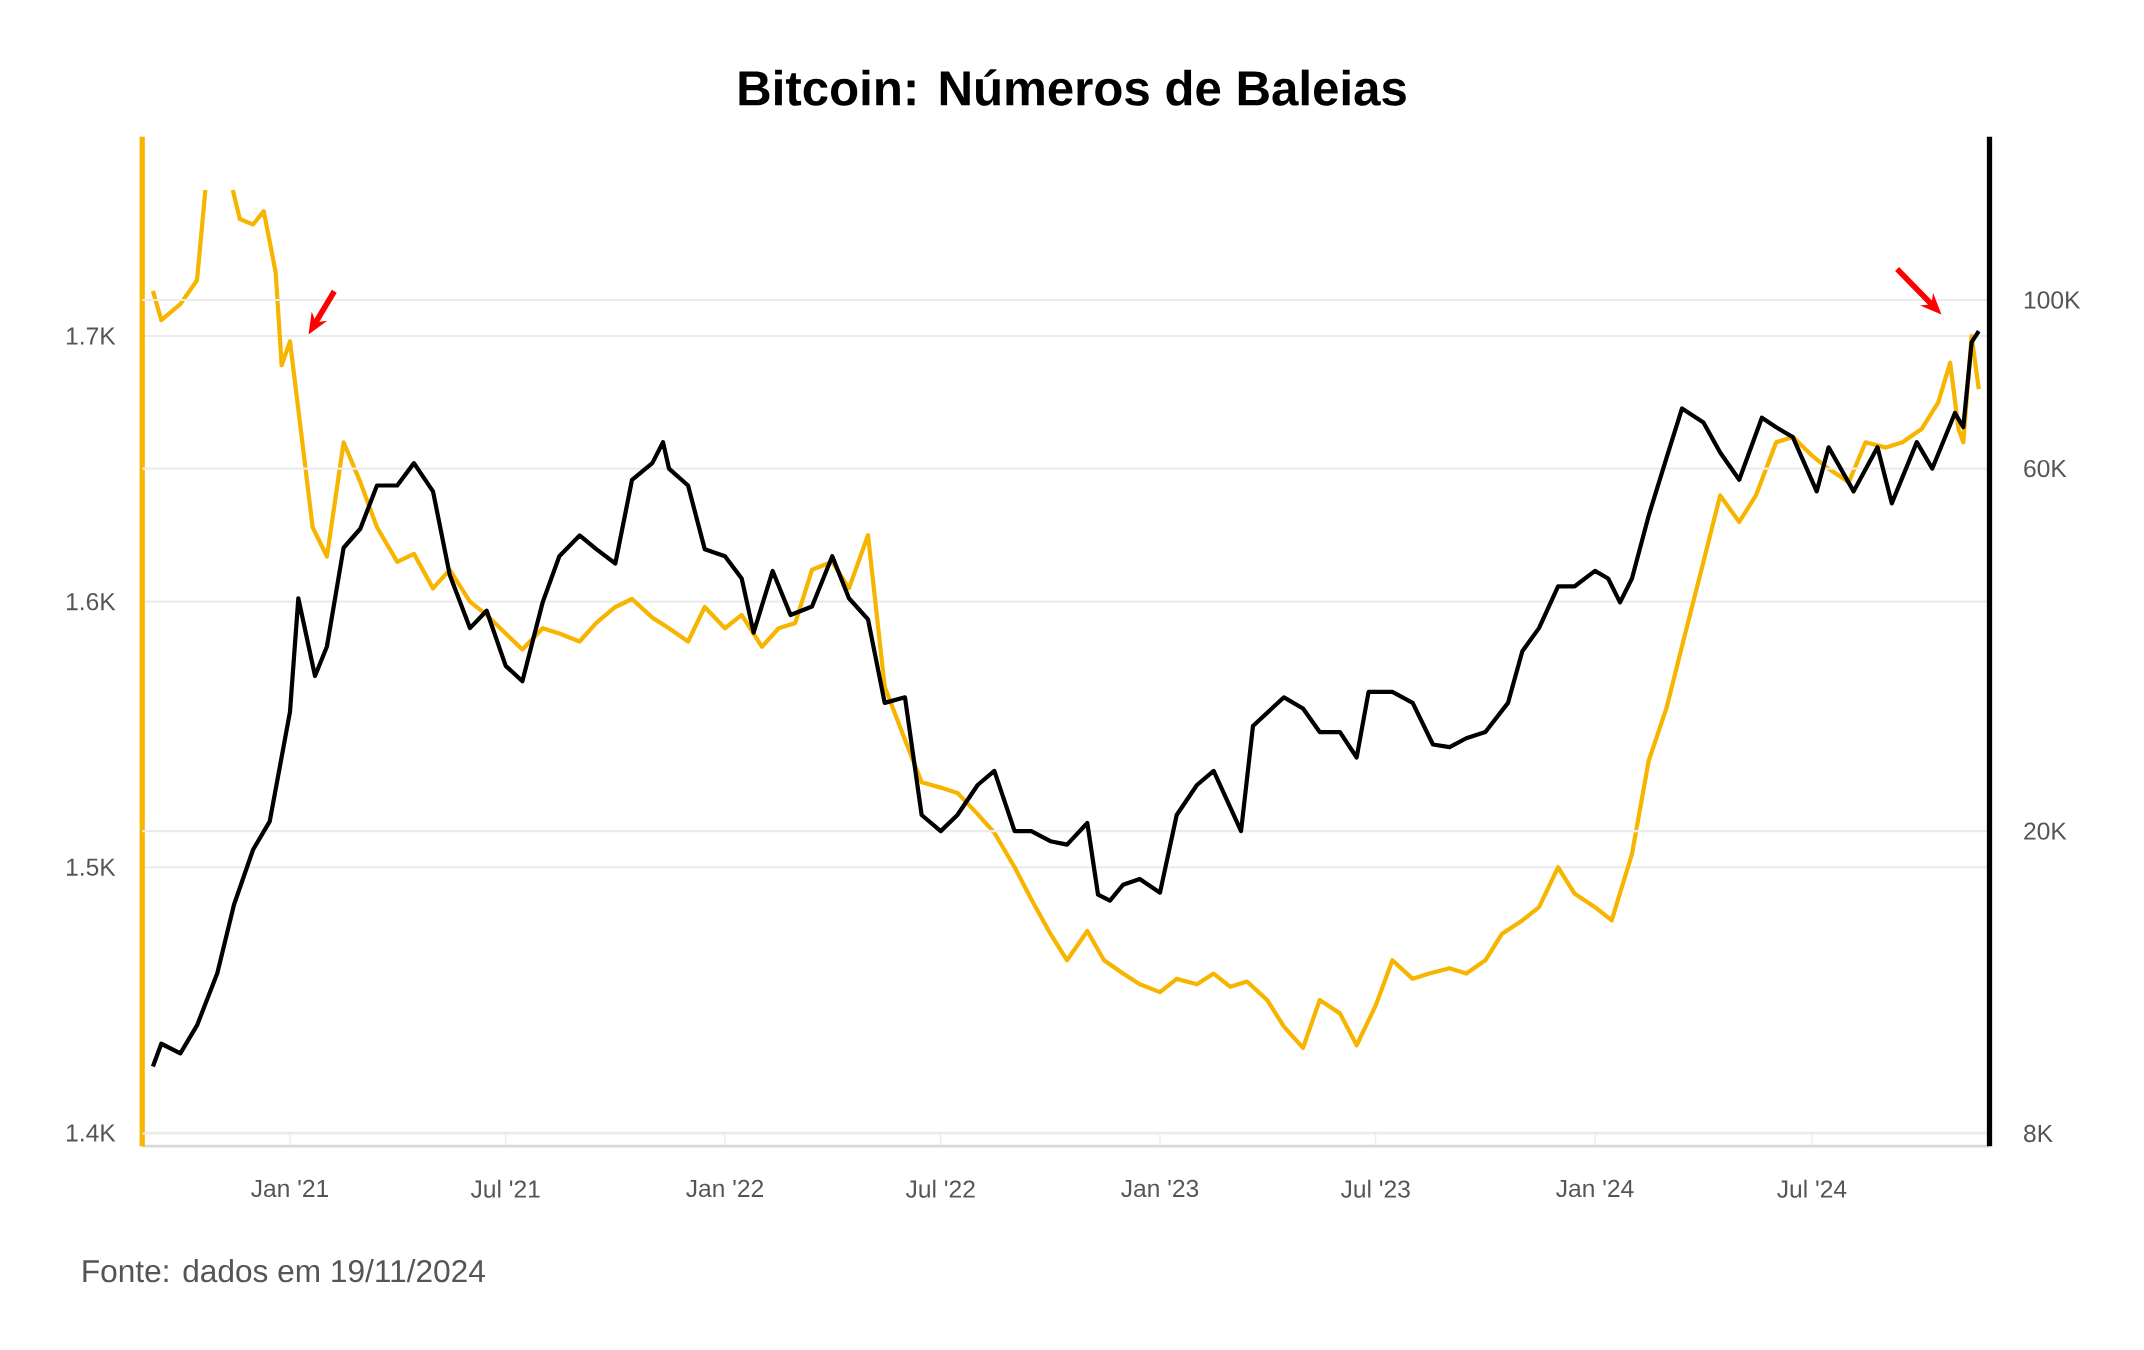 This screenshot has height=1350, width=2144. What do you see at coordinates (284, 1271) in the screenshot?
I see `source-note: Fonte: dados em 19/11/2024` at bounding box center [284, 1271].